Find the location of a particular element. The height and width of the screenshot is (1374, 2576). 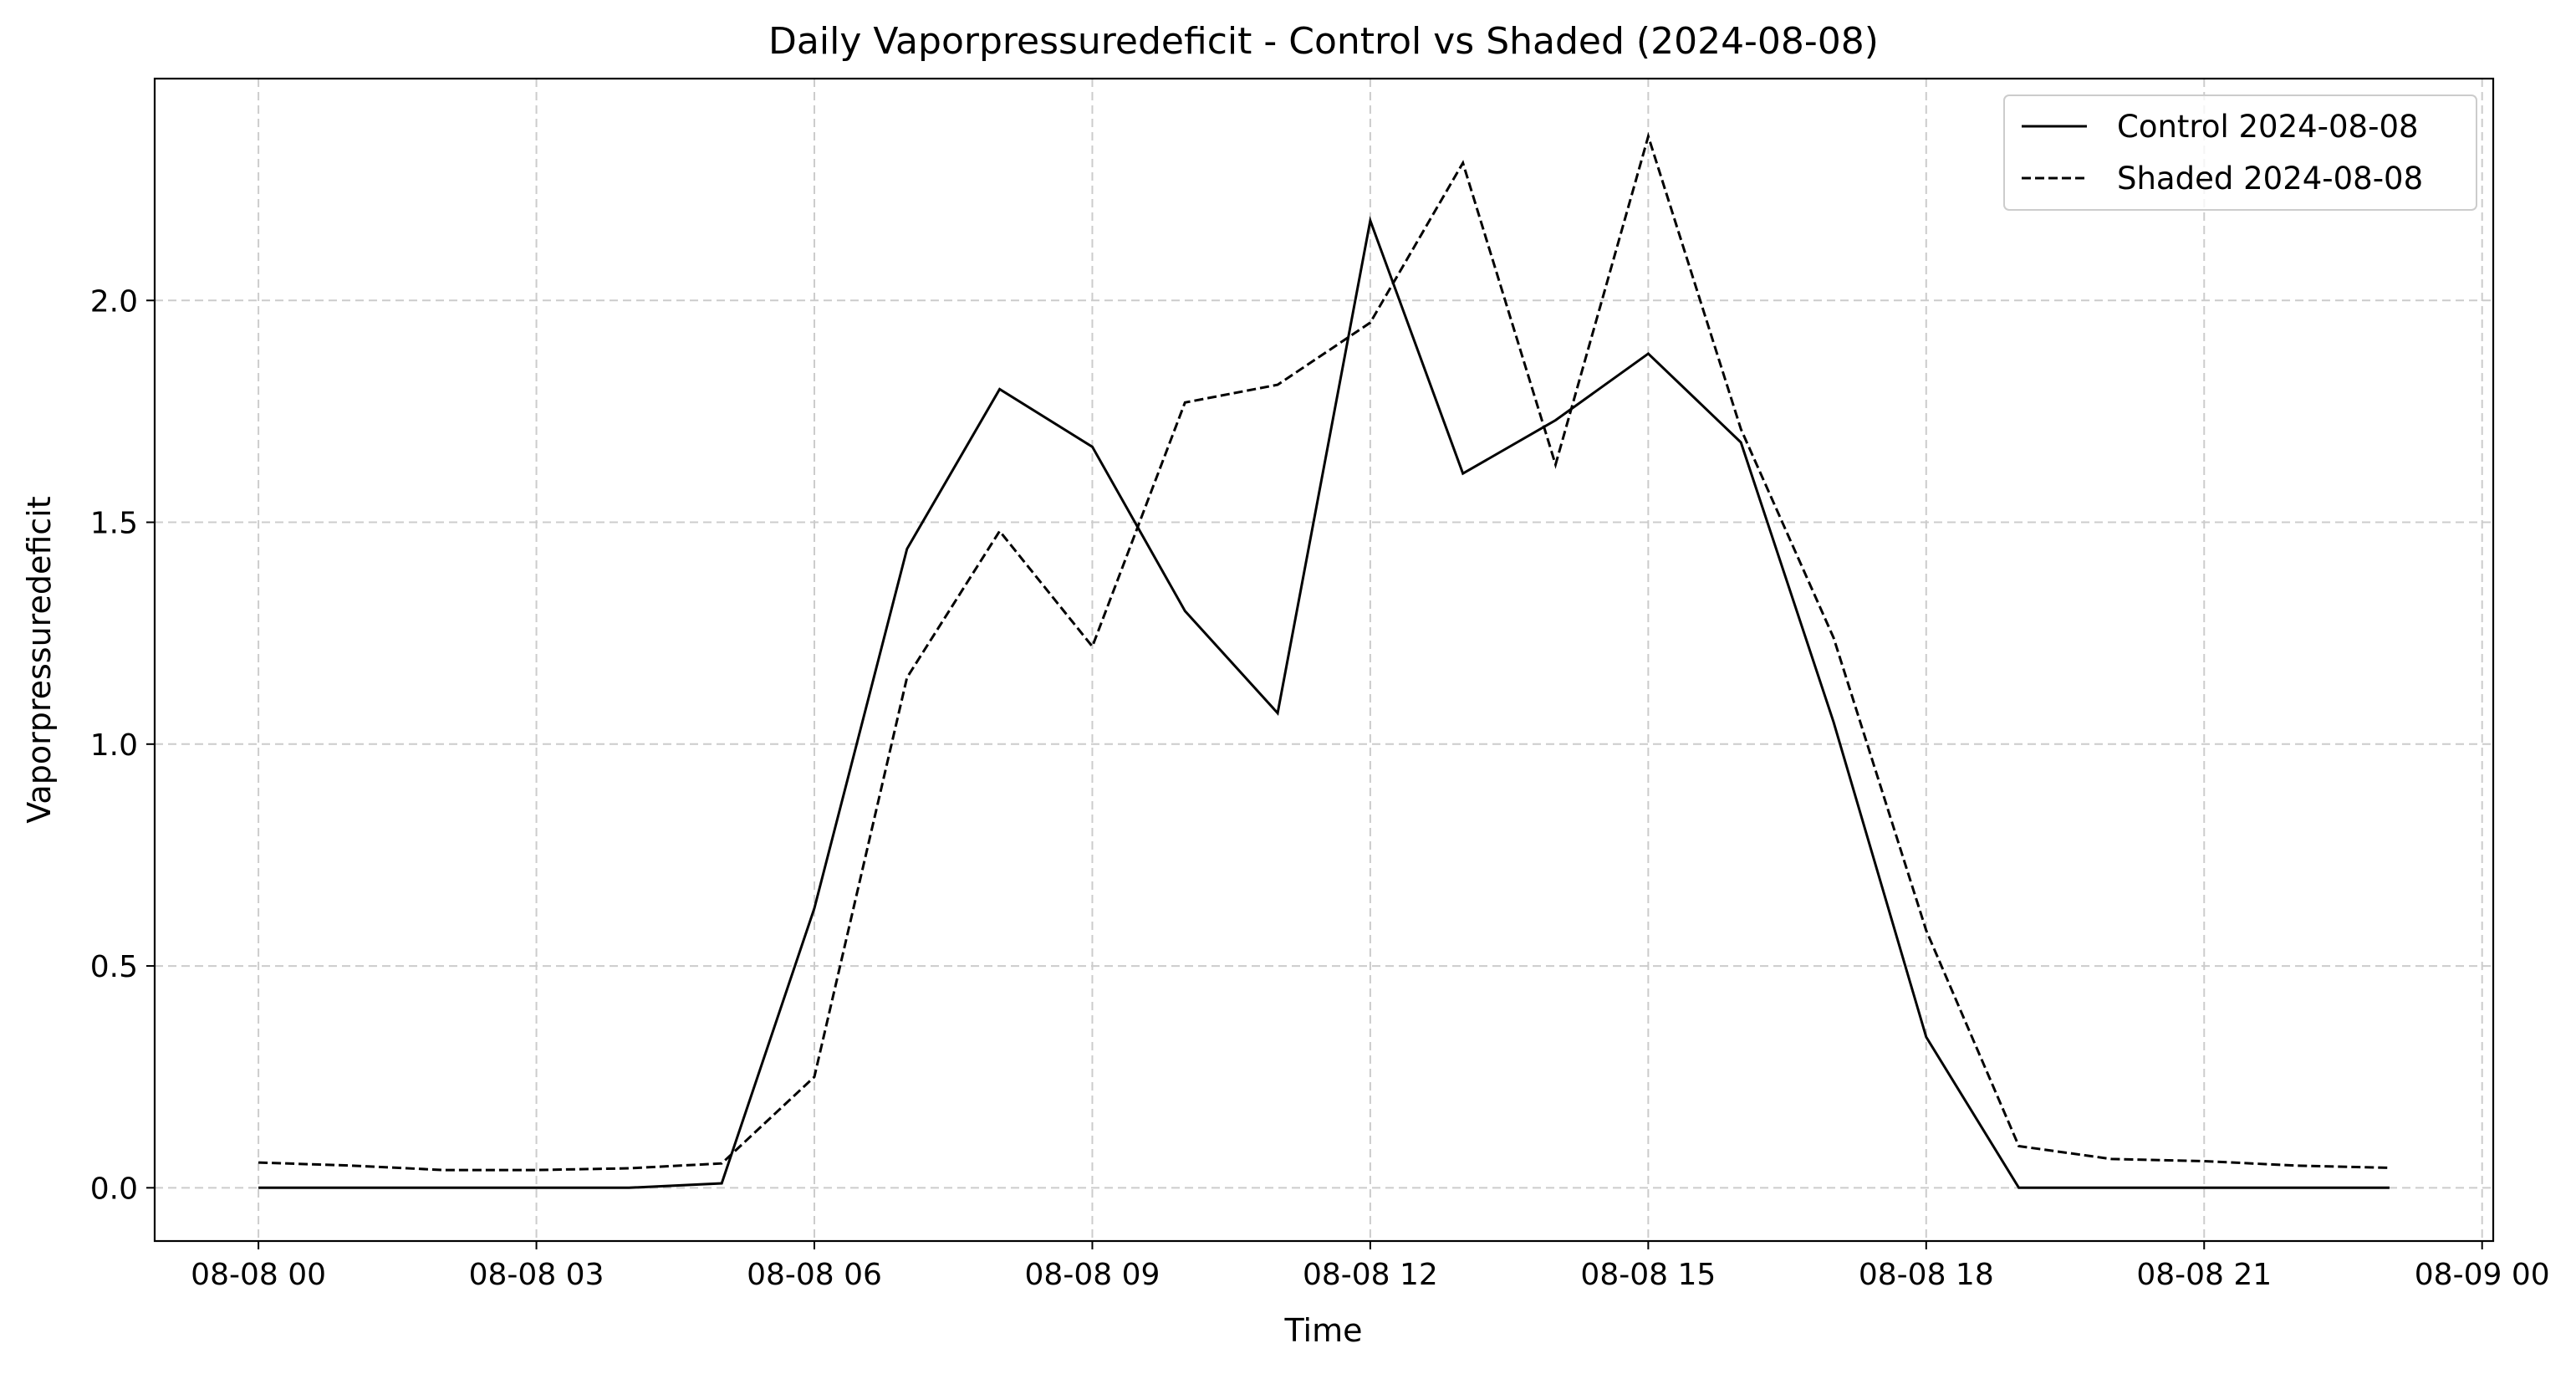

x-axis-label: Time is located at coordinates (1324, 1330).